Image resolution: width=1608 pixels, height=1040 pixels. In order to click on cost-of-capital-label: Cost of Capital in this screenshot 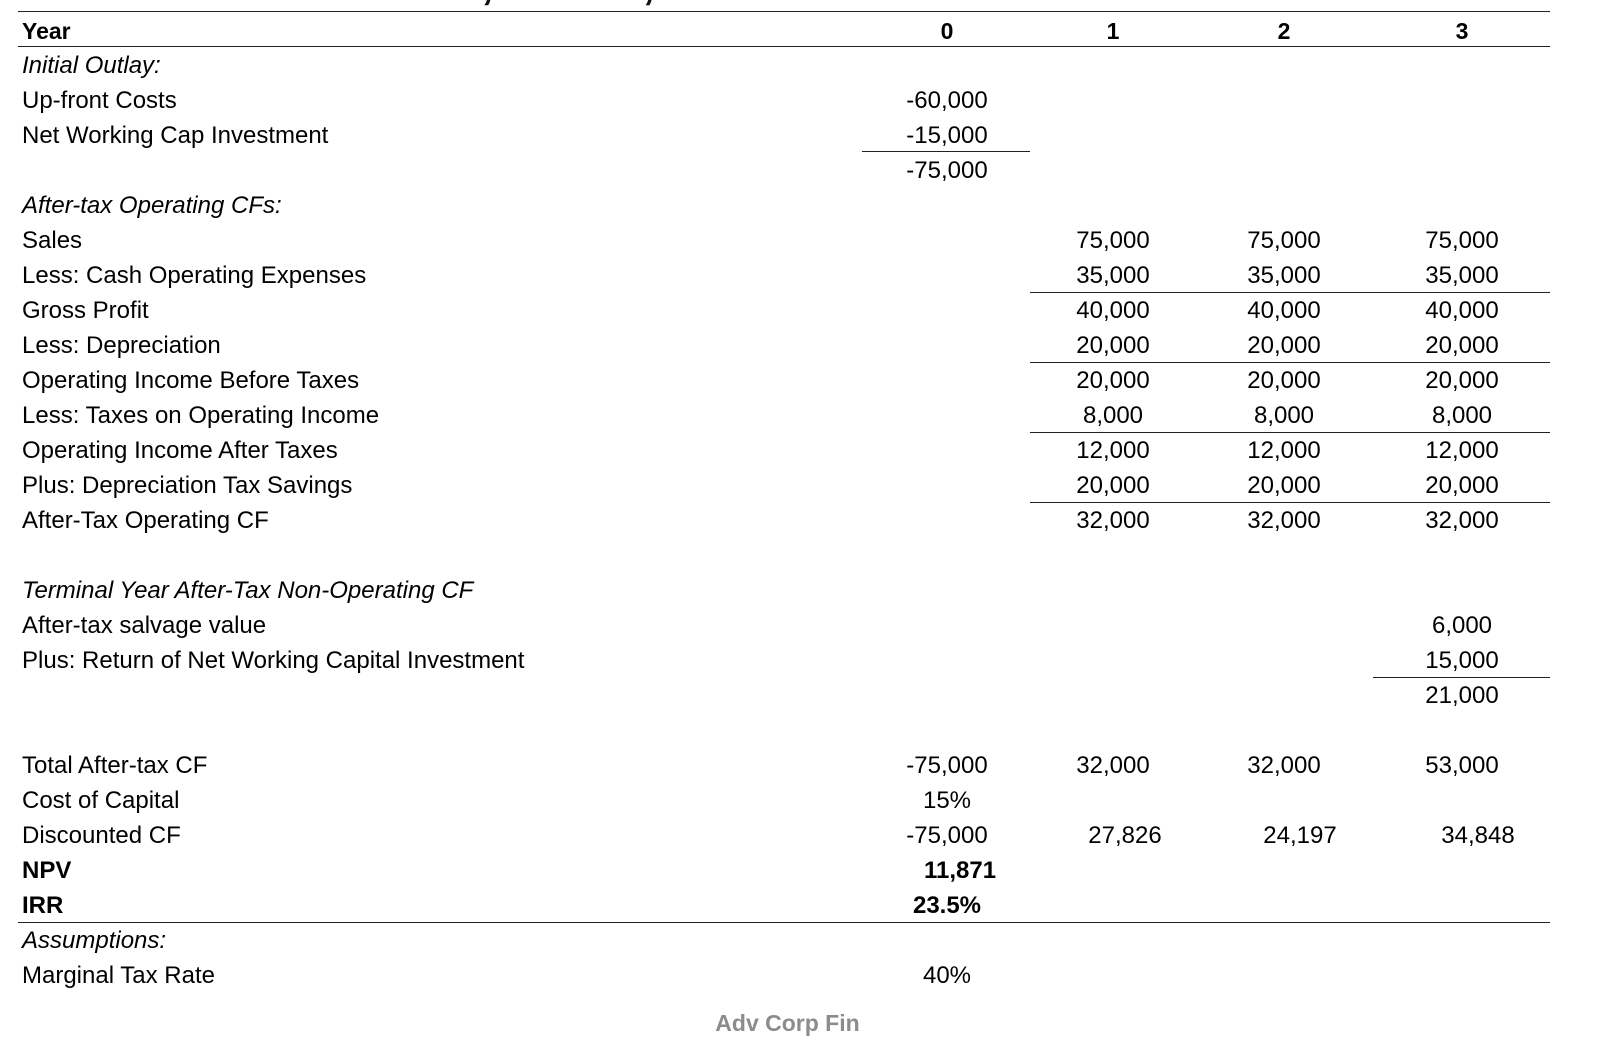, I will do `click(101, 800)`.